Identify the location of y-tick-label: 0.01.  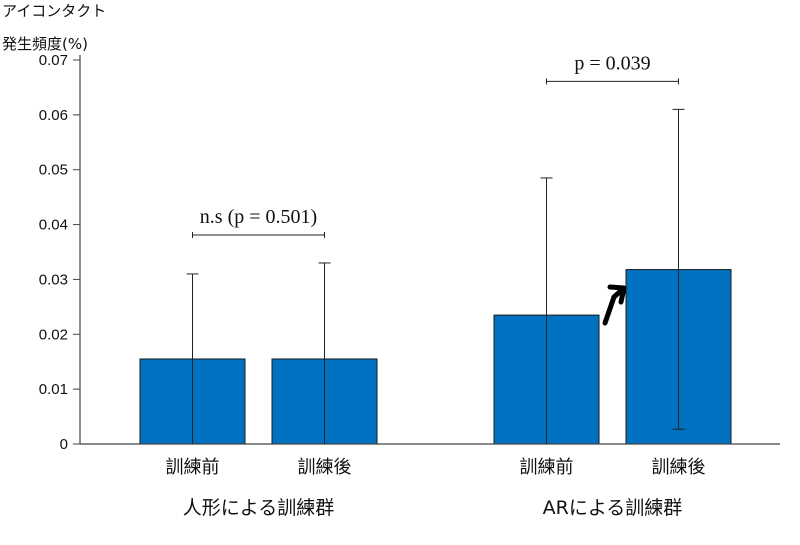
(53, 389).